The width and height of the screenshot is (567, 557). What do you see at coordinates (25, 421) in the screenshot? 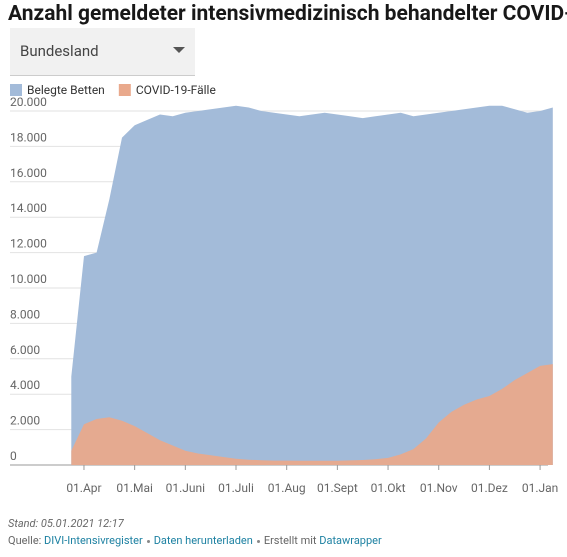
I see `y-tick-label: 2.000` at bounding box center [25, 421].